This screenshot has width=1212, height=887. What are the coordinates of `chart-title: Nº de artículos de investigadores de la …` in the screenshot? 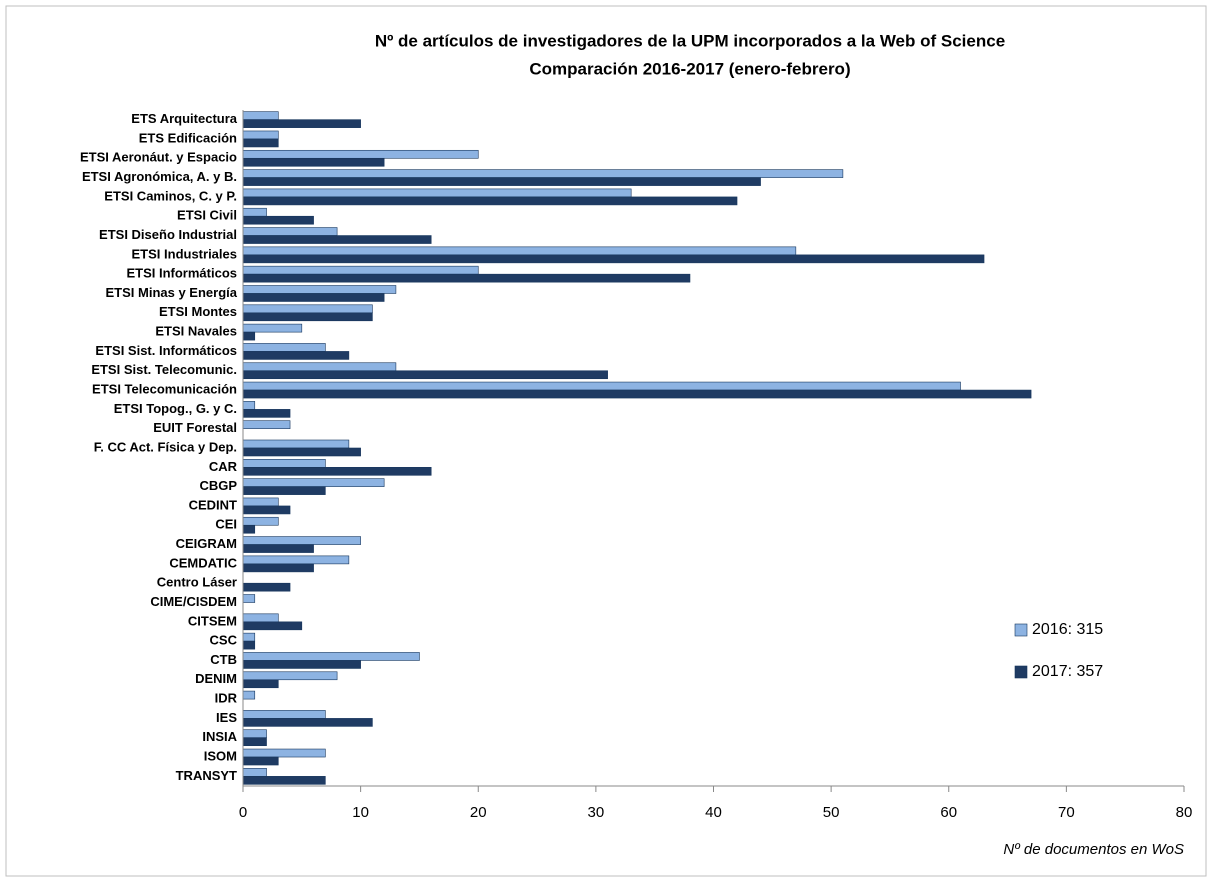 It's located at (690, 40).